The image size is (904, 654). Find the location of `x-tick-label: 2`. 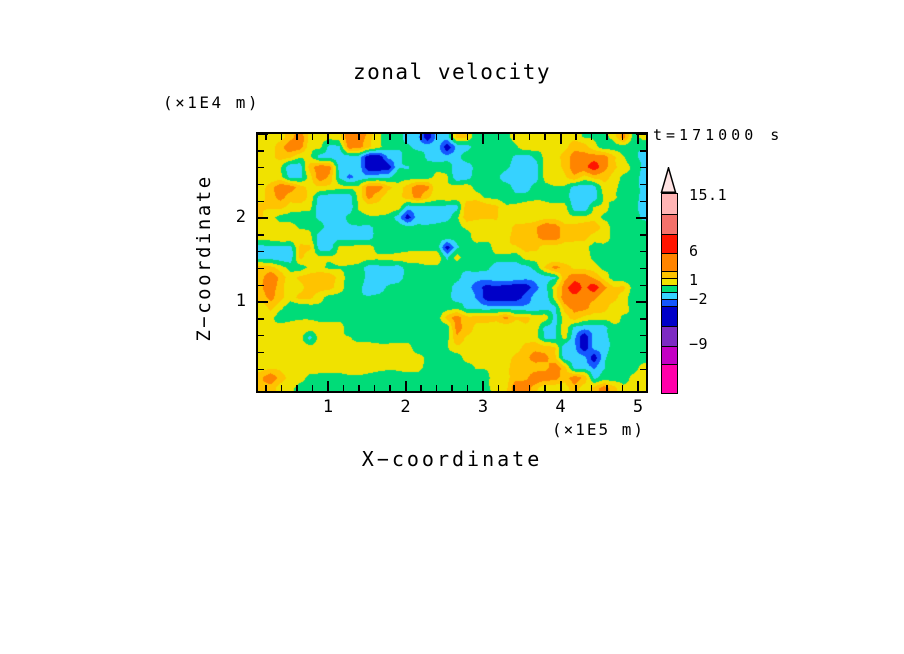

x-tick-label: 2 is located at coordinates (405, 407).